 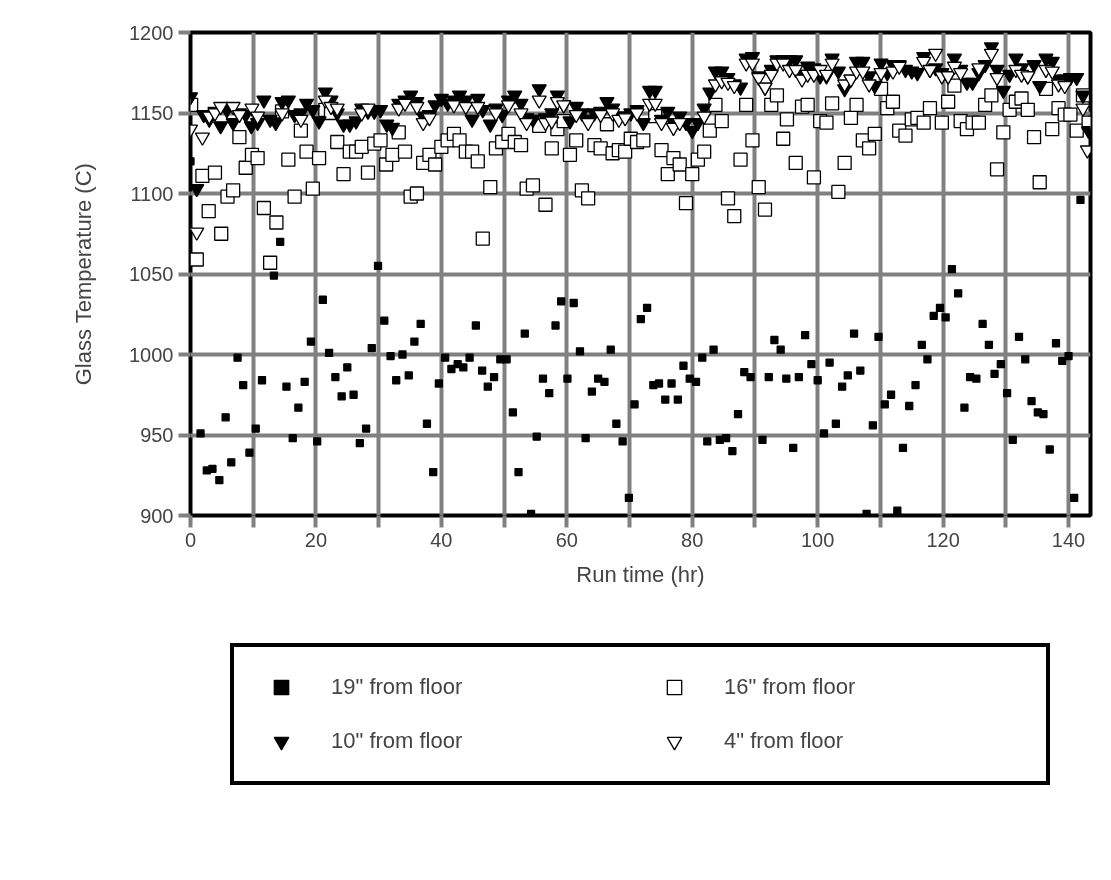 What do you see at coordinates (152, 193) in the screenshot?
I see `y-tick-label: 1100` at bounding box center [152, 193].